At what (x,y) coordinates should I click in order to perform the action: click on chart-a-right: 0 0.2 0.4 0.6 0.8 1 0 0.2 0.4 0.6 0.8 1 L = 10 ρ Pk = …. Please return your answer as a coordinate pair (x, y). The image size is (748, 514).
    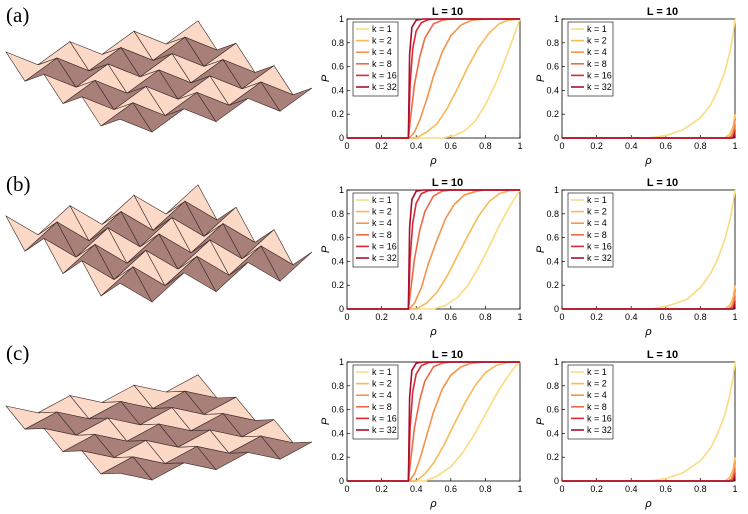
    Looking at the image, I should click on (636, 86).